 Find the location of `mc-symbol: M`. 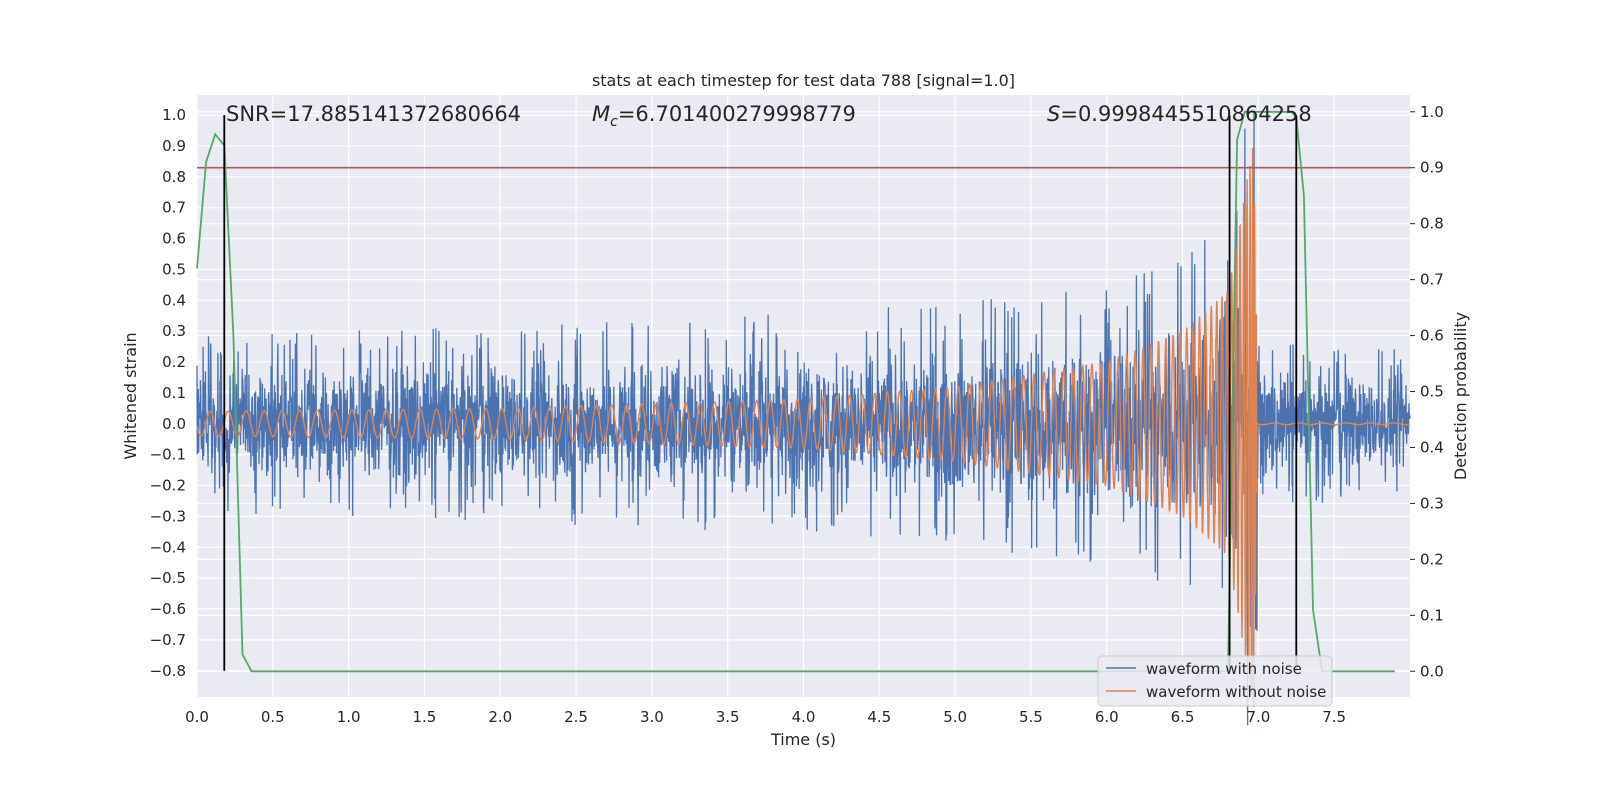

mc-symbol: M is located at coordinates (601, 114).